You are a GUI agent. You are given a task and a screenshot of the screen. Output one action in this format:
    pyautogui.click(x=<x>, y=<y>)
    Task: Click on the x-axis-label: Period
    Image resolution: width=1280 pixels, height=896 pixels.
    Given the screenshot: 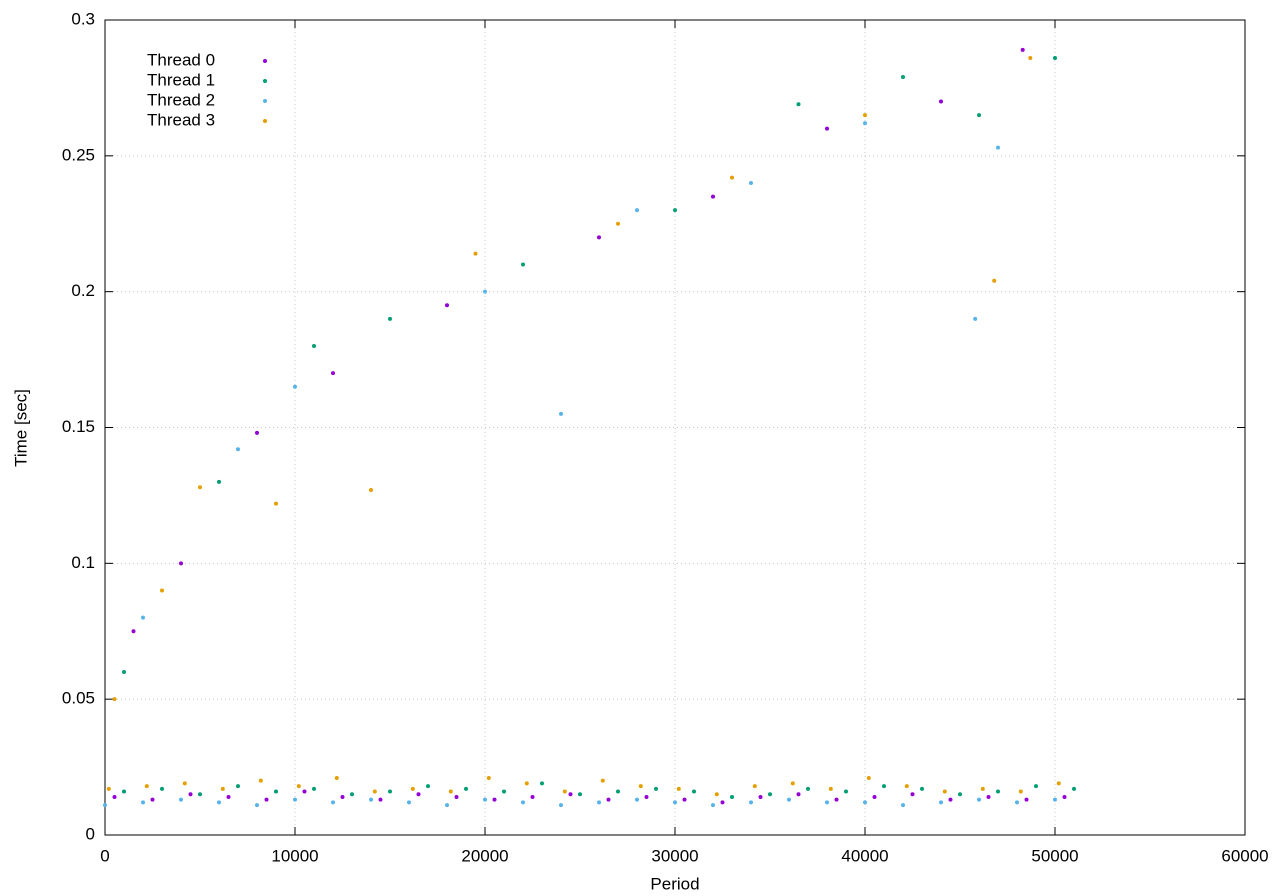 What is the action you would take?
    pyautogui.click(x=674, y=883)
    